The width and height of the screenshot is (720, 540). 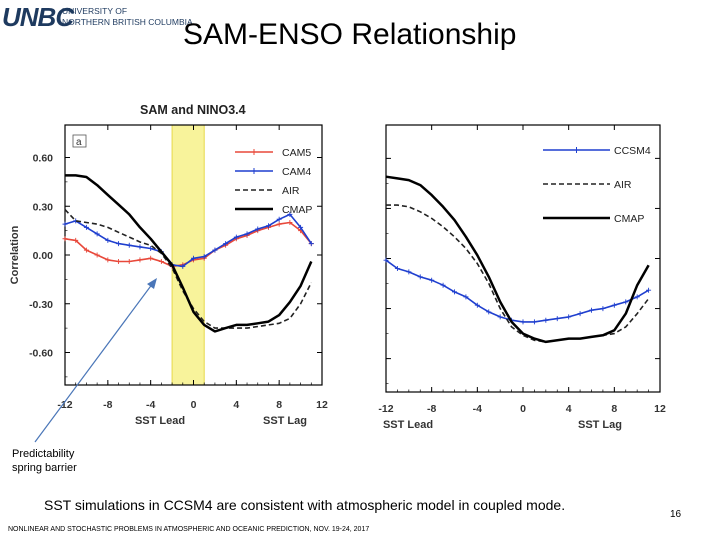 I want to click on series-line-cam4, so click(x=188, y=240).